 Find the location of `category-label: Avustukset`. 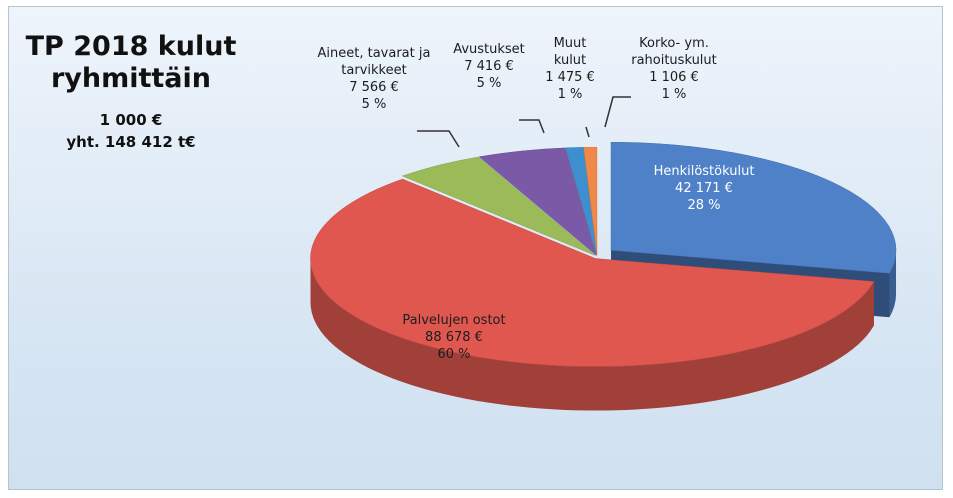

category-label: Avustukset is located at coordinates (489, 49).